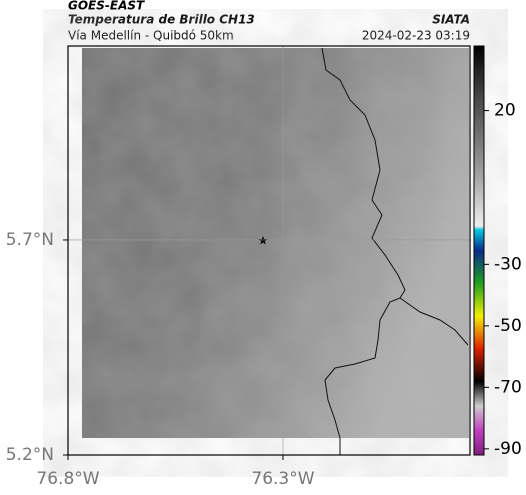 The image size is (526, 495). What do you see at coordinates (151, 36) in the screenshot?
I see `subtitle: Vía Medellín - Quibdó 50km` at bounding box center [151, 36].